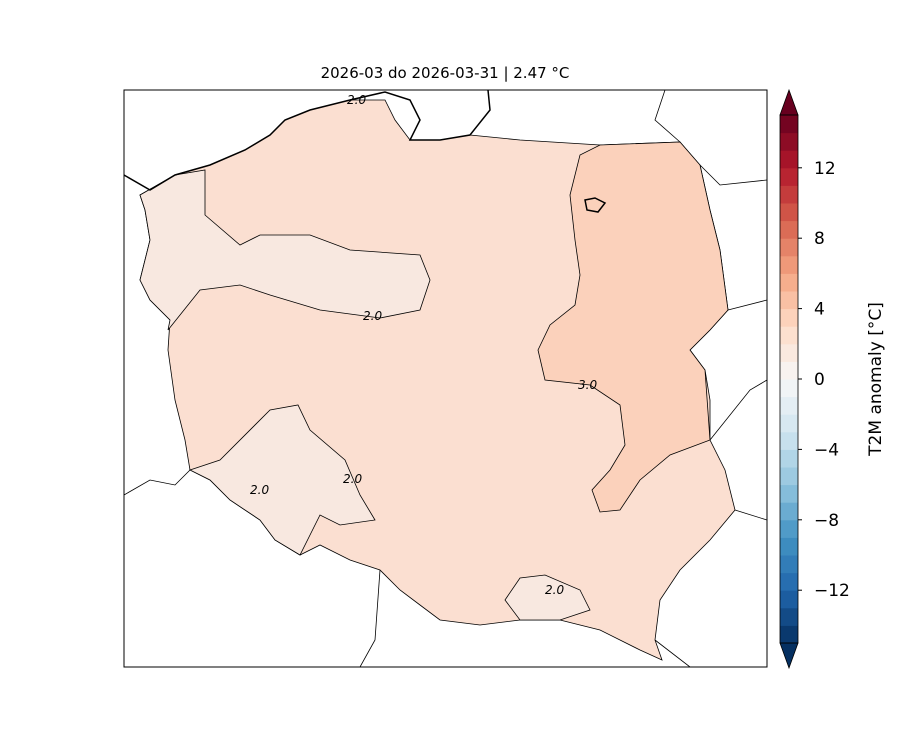 This screenshot has height=750, width=900. I want to click on map-title: 2026-03 do 2026-03-31 | 2.47 °C, so click(445, 73).